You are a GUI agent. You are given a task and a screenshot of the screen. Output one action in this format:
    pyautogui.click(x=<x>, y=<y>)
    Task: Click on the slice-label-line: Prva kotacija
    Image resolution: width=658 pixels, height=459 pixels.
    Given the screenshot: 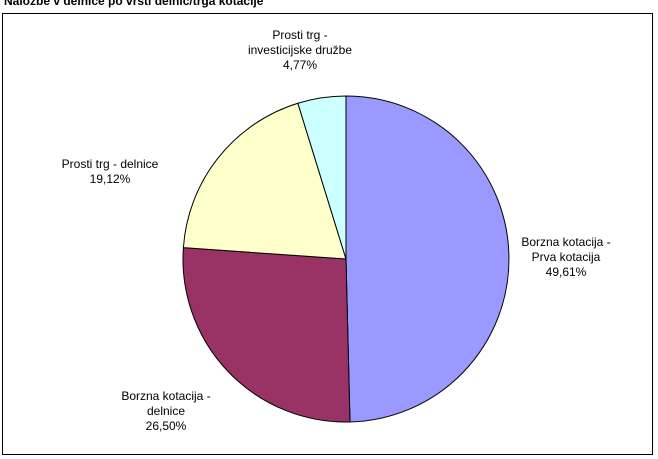 What is the action you would take?
    pyautogui.click(x=566, y=257)
    